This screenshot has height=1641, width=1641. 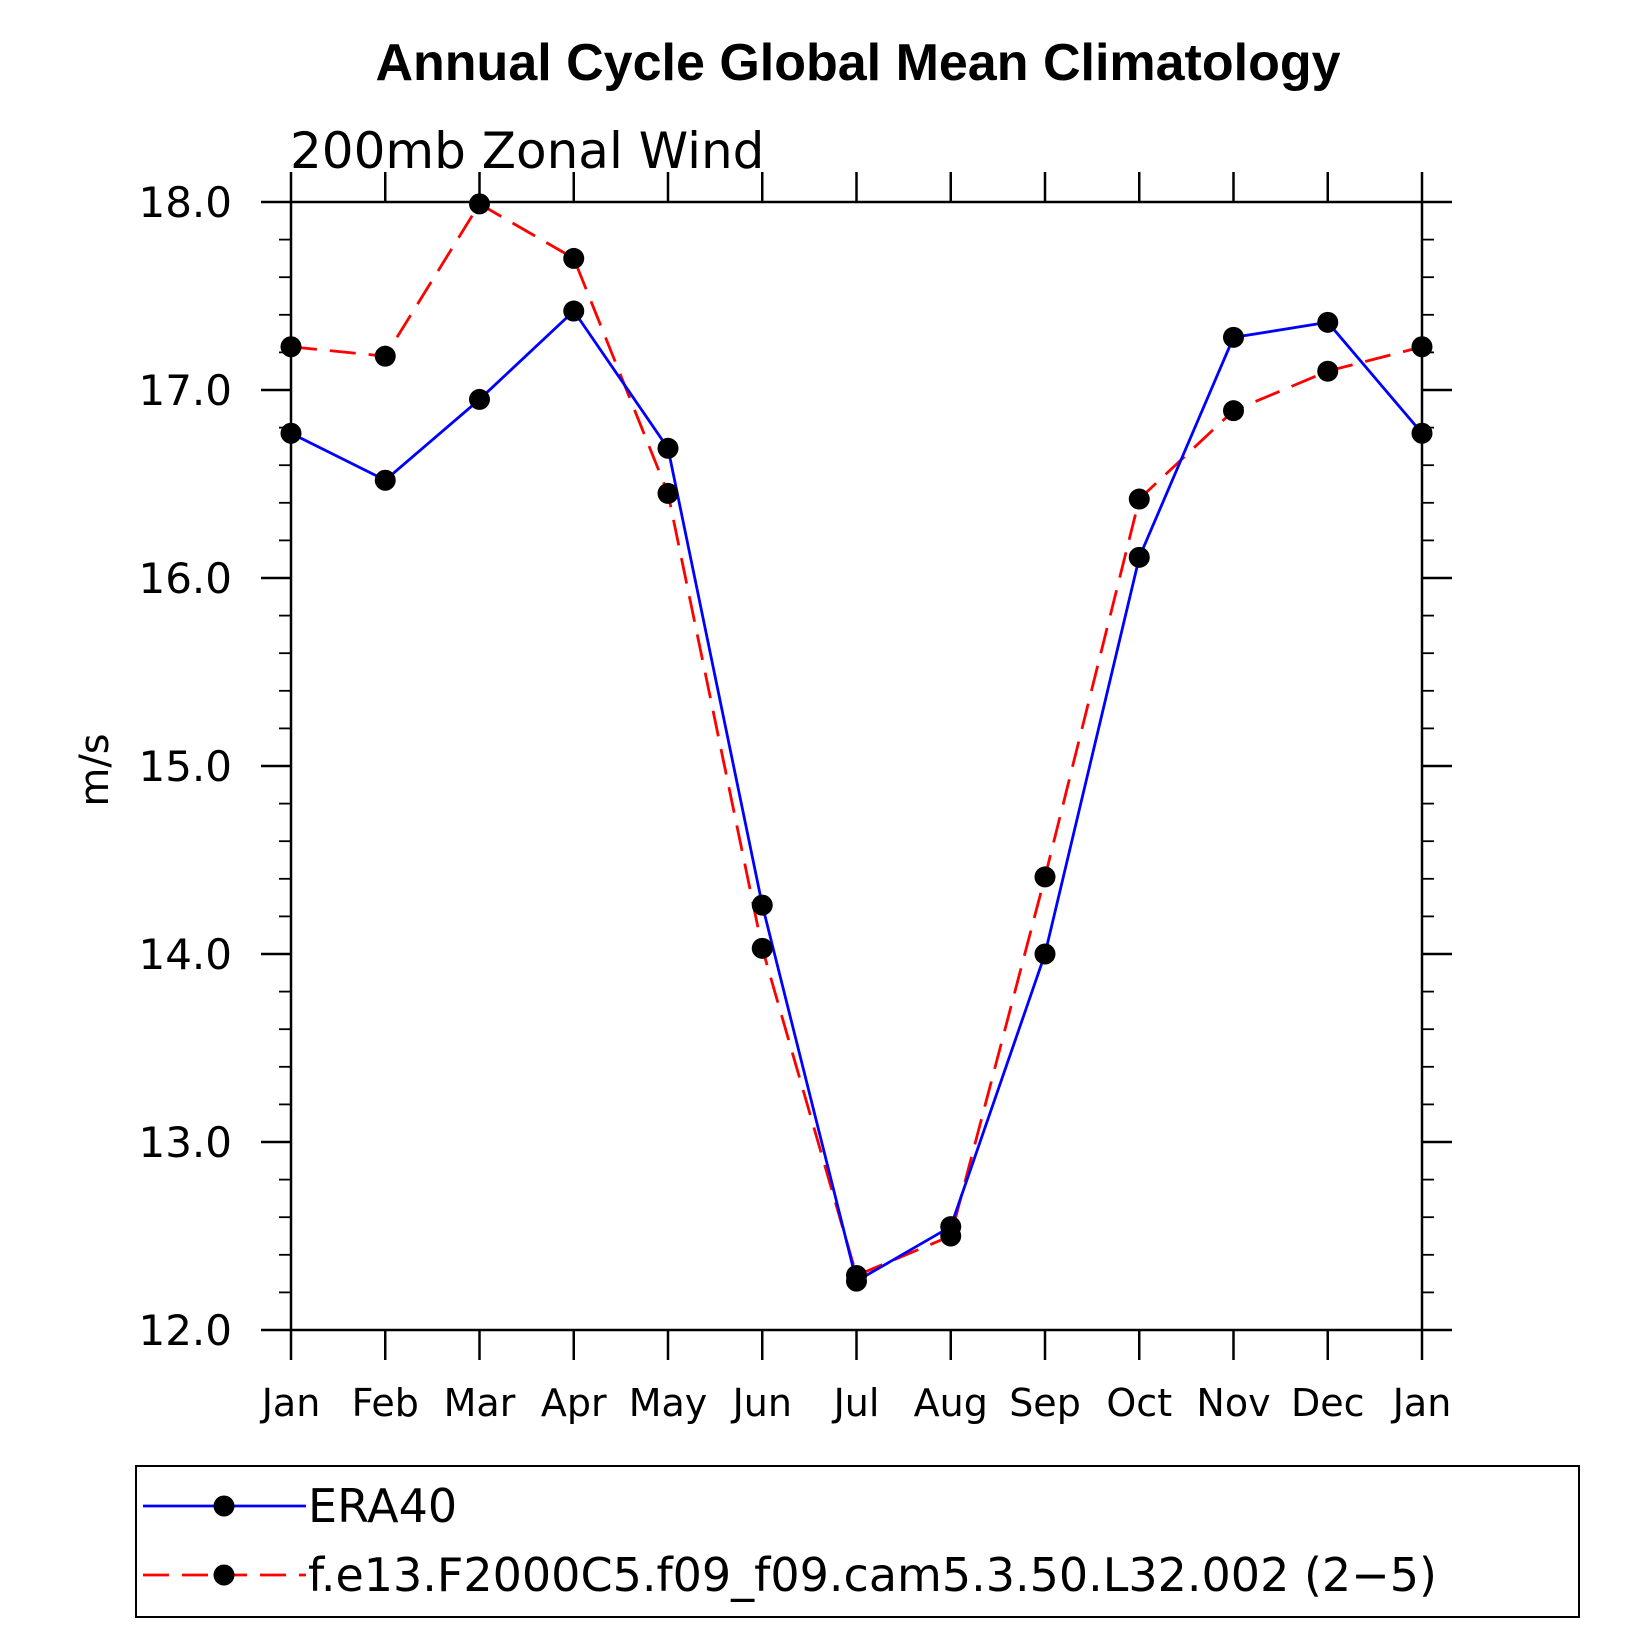 What do you see at coordinates (1328, 1403) in the screenshot?
I see `x-tick-label: Dec` at bounding box center [1328, 1403].